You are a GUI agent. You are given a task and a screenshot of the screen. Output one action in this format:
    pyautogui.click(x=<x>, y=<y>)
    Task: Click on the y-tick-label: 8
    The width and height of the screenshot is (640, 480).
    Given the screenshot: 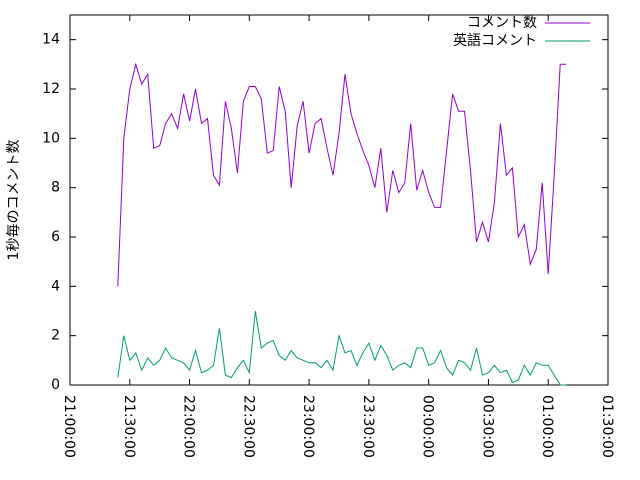 What is the action you would take?
    pyautogui.click(x=55, y=188)
    